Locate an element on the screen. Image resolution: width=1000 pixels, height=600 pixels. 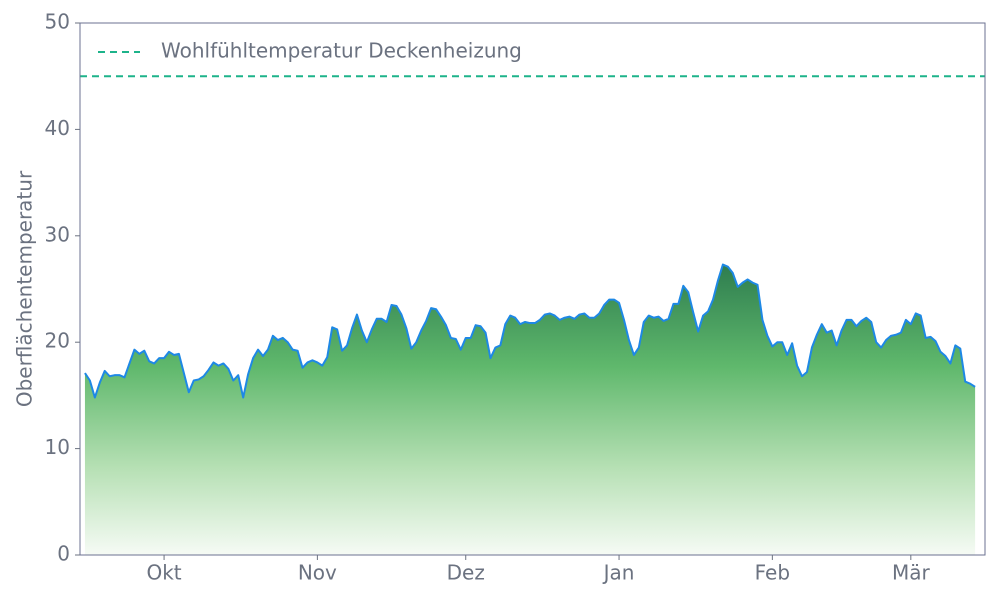
y-axis-label: Oberflächentemperatur is located at coordinates (25, 288).